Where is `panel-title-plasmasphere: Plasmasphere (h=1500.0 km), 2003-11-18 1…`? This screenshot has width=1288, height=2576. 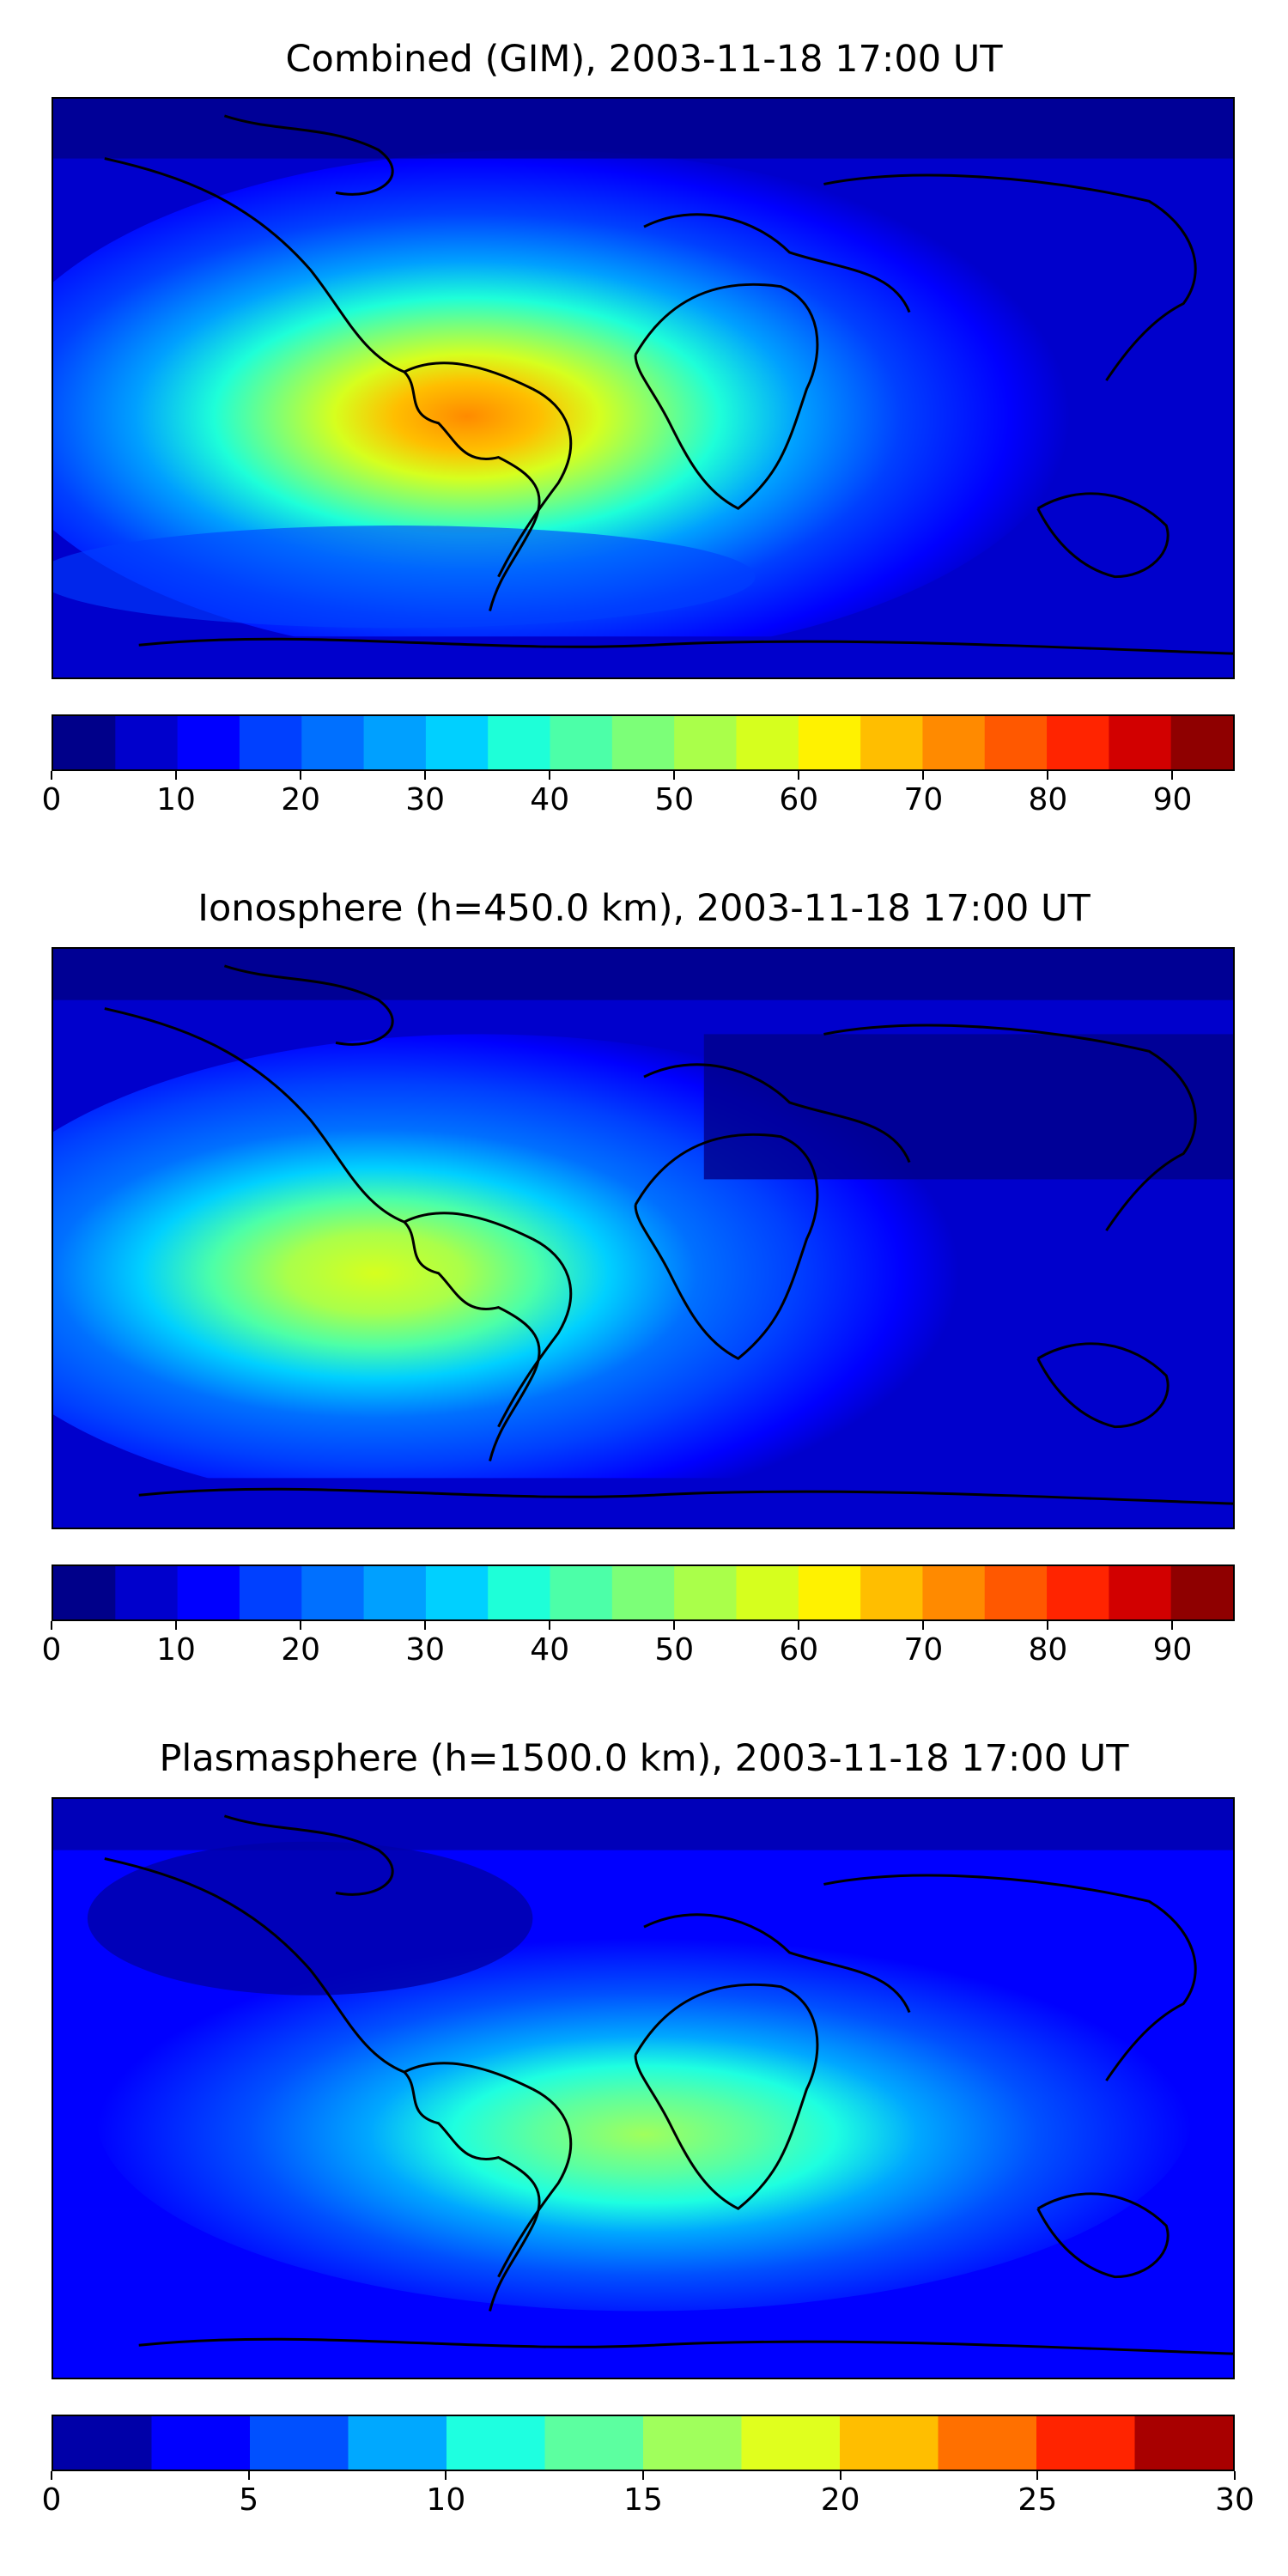 panel-title-plasmasphere: Plasmasphere (h=1500.0 km), 2003-11-18 1… is located at coordinates (644, 1759).